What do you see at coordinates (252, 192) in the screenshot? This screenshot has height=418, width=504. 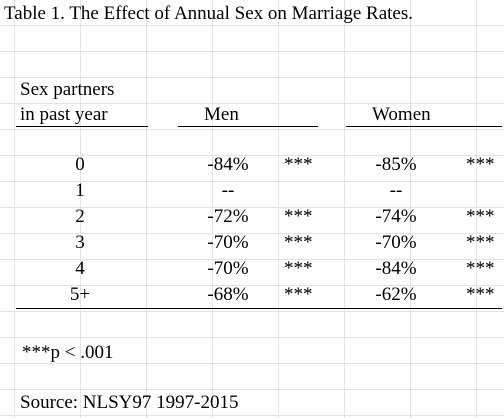 I see `table-row: 1 -- --` at bounding box center [252, 192].